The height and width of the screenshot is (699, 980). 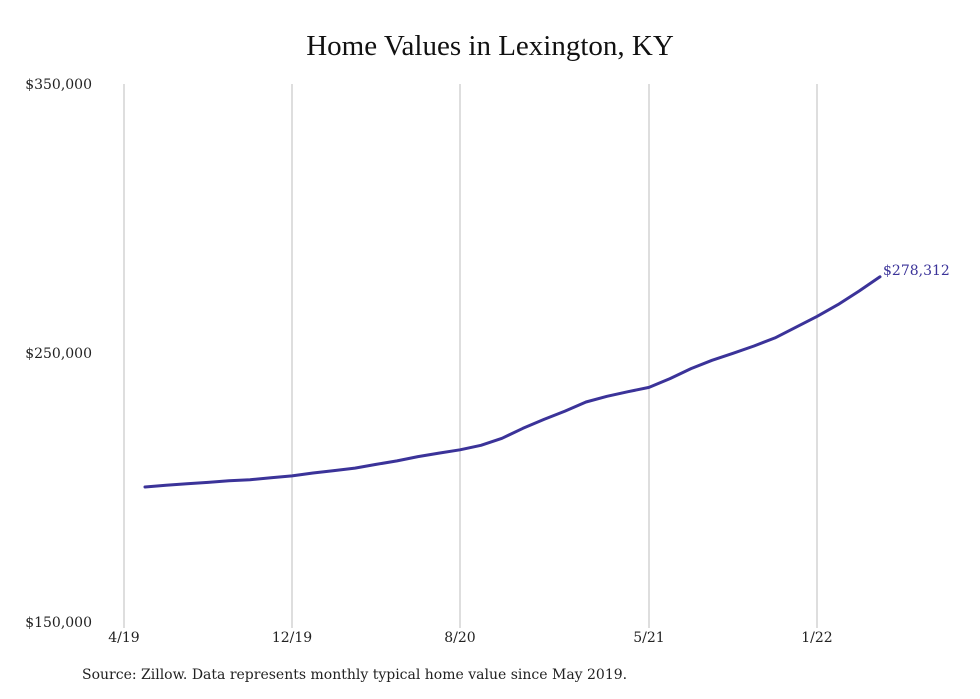 I want to click on x-tick-label: 5/21, so click(x=648, y=638).